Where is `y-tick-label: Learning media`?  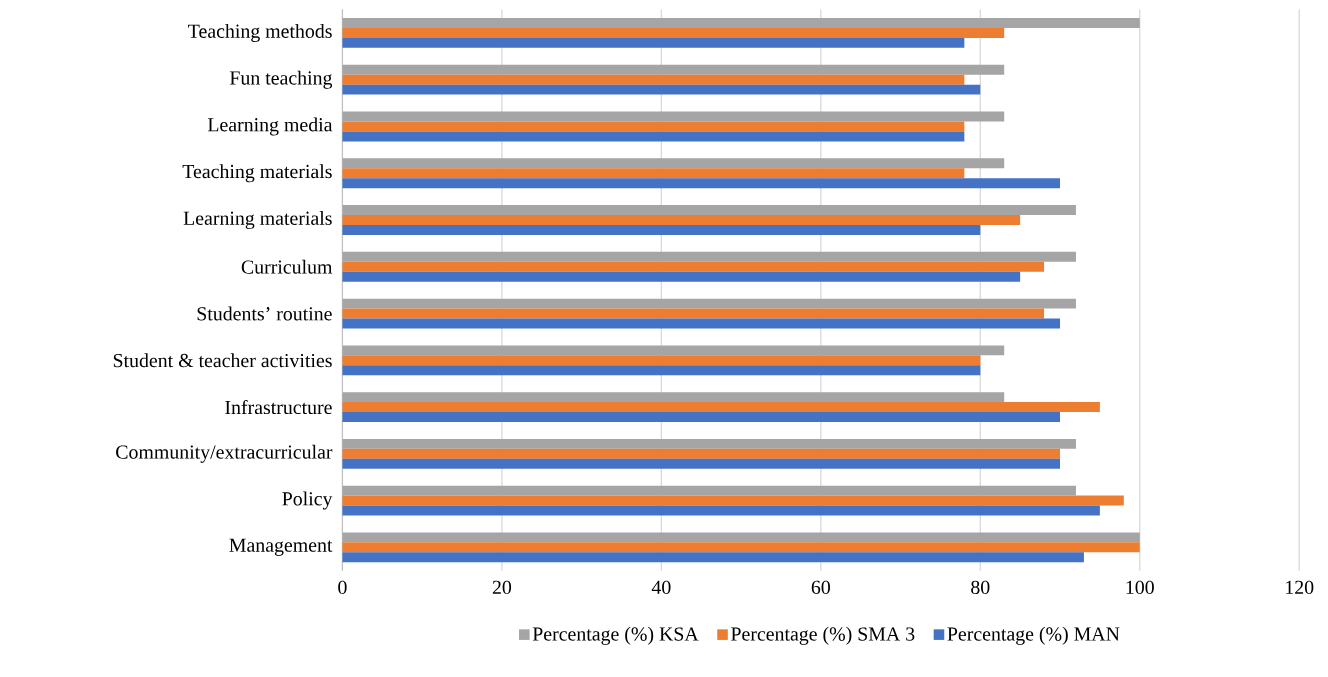
y-tick-label: Learning media is located at coordinates (270, 126).